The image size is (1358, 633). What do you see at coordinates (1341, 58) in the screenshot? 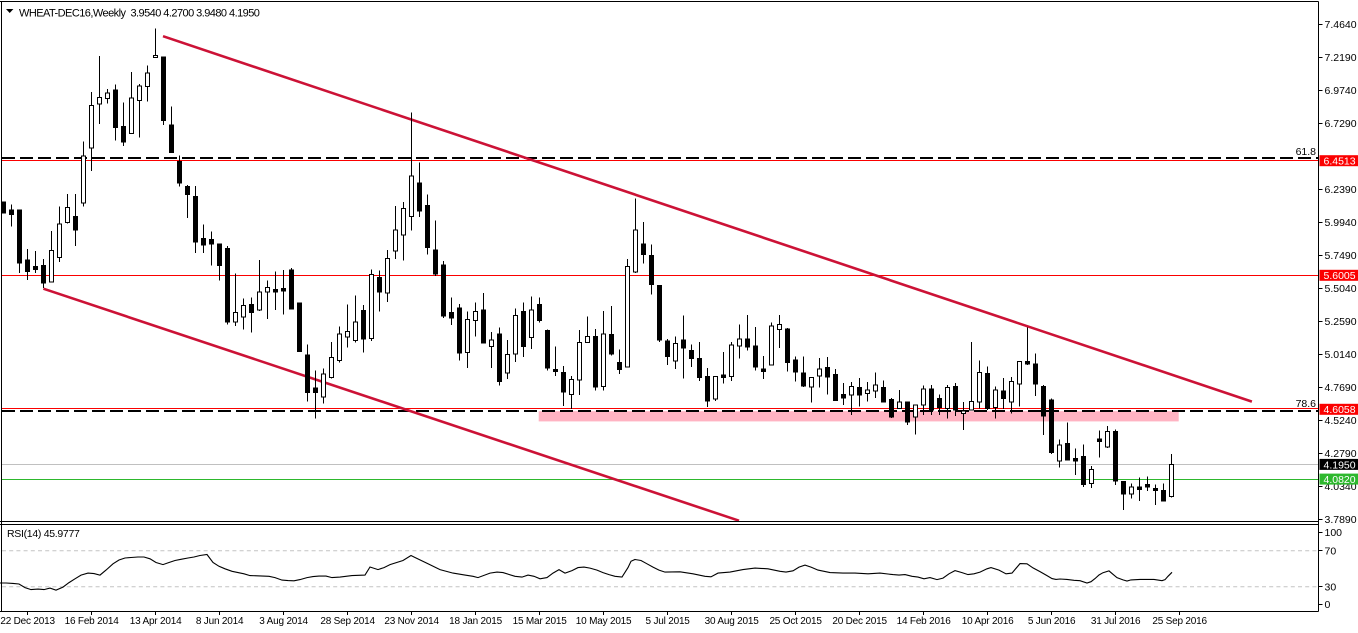
I see `svg-text: 7.2190` at bounding box center [1341, 58].